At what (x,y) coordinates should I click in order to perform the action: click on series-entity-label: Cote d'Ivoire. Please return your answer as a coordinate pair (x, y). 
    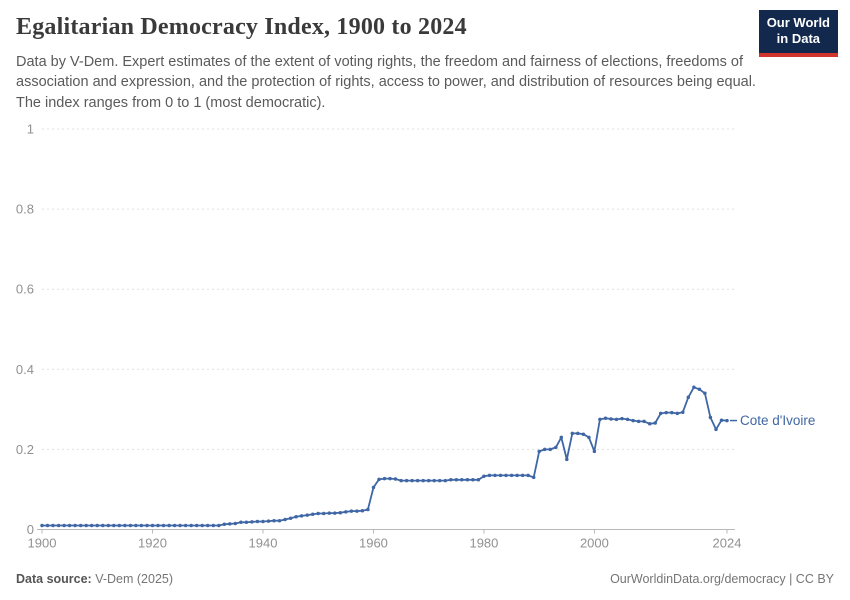
    Looking at the image, I should click on (777, 420).